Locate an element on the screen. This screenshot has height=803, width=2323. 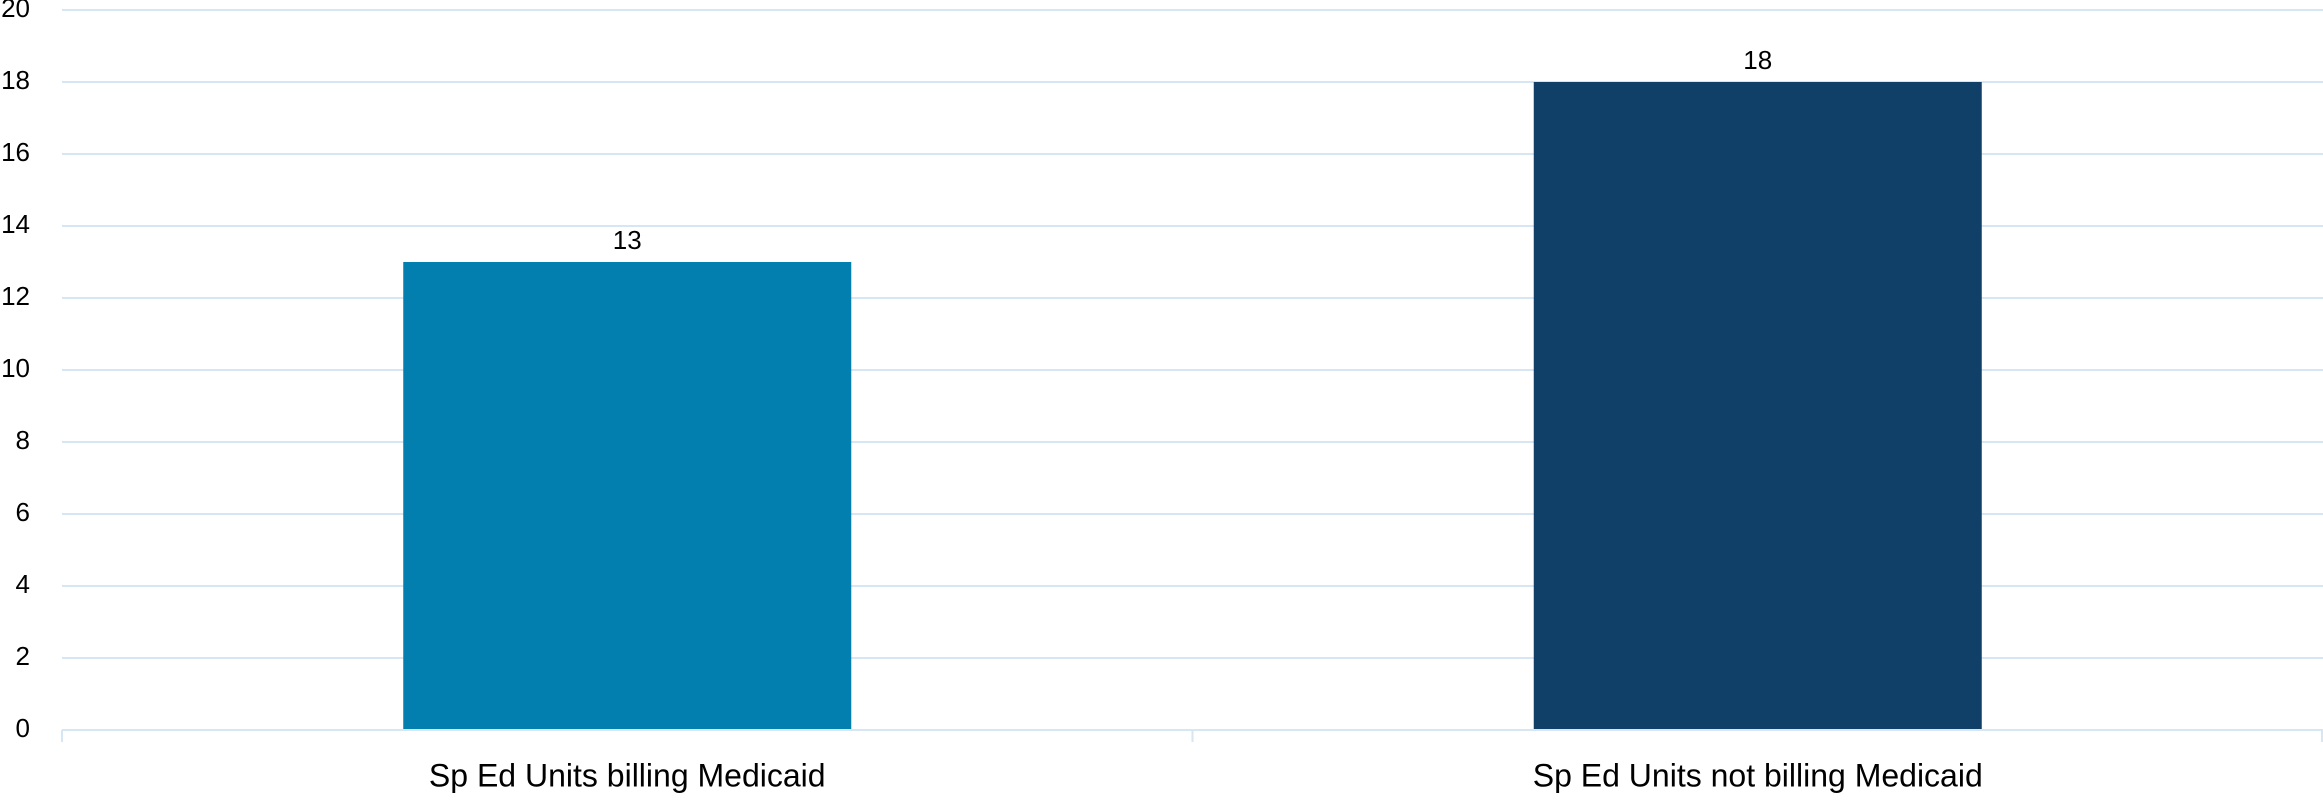
x-axis is located at coordinates (1192, 735).